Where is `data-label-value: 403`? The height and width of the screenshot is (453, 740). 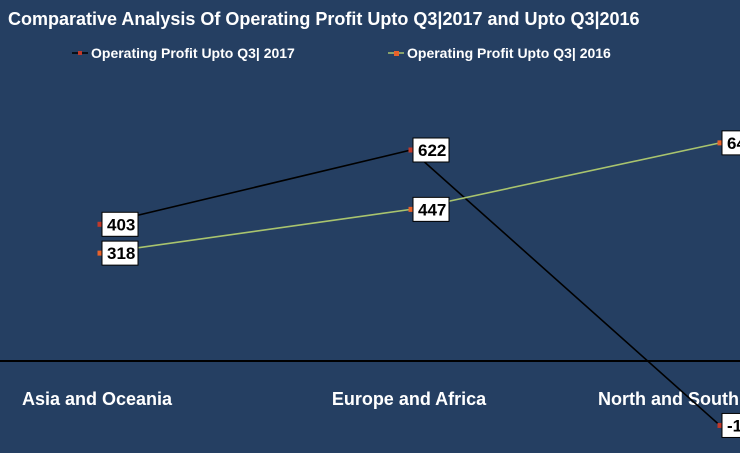
data-label-value: 403 is located at coordinates (121, 224).